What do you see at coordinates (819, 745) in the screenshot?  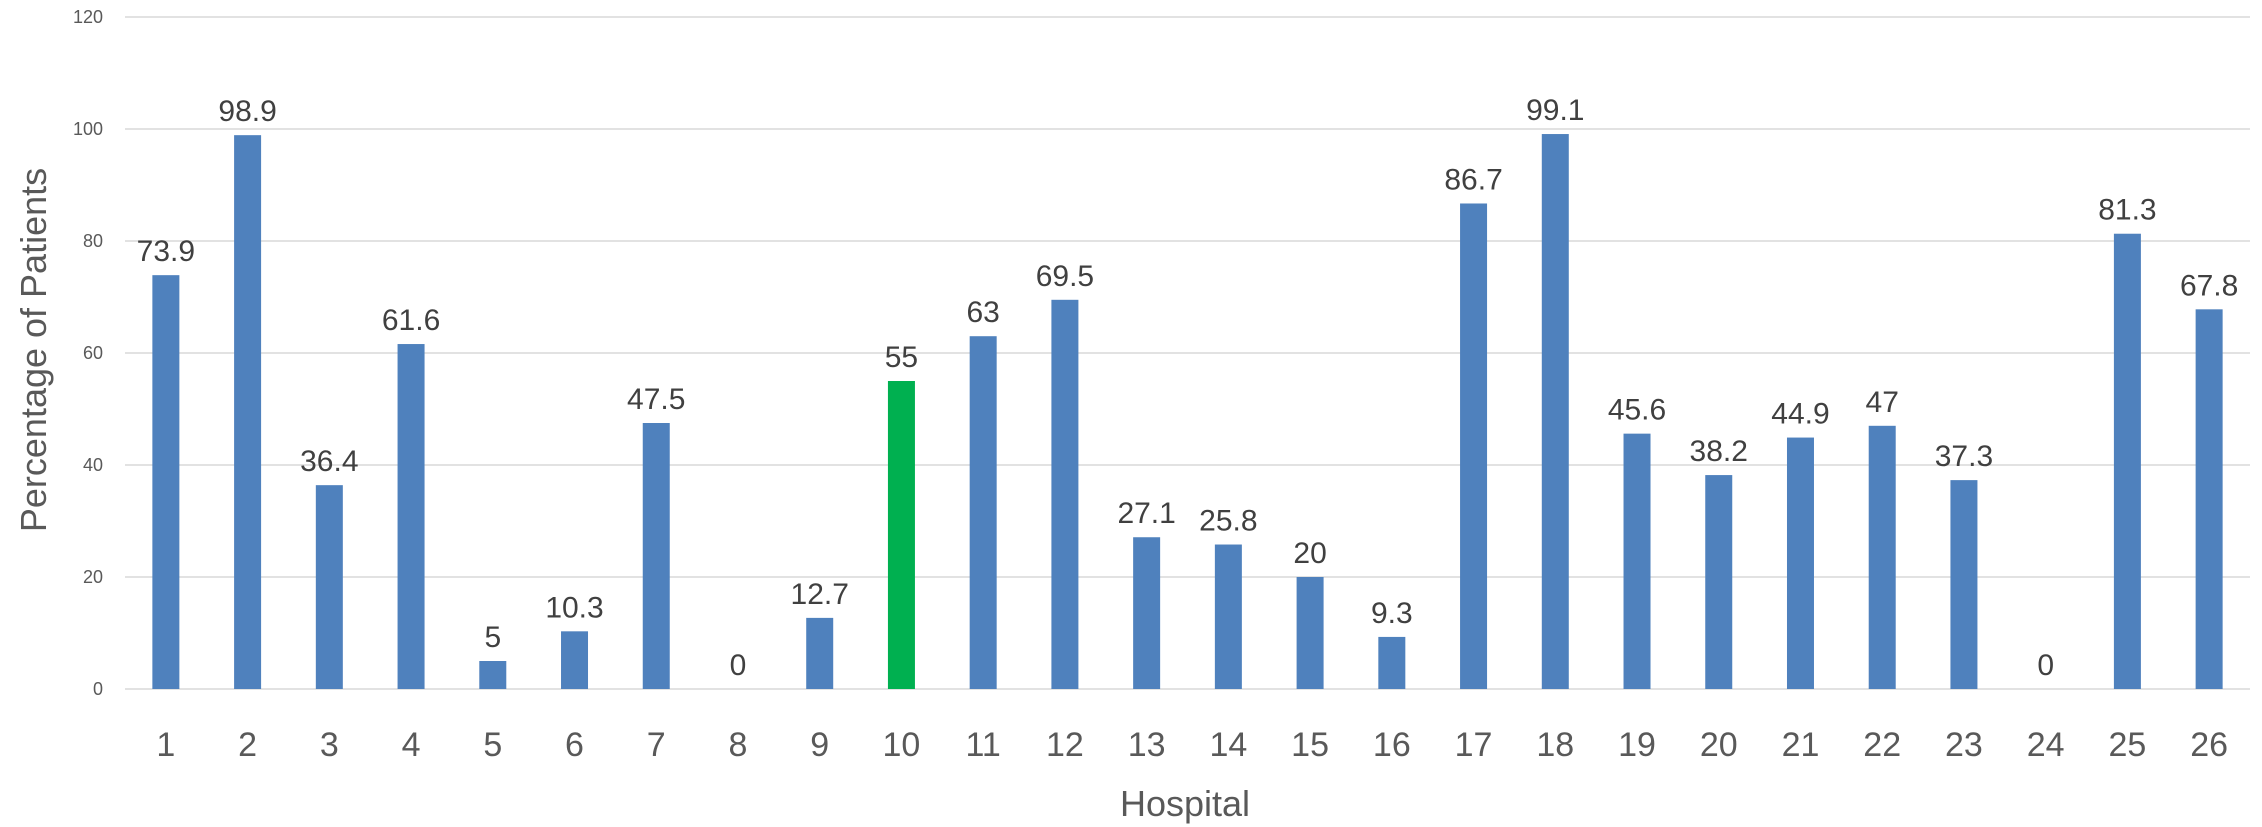 I see `x-tick-label: 9` at bounding box center [819, 745].